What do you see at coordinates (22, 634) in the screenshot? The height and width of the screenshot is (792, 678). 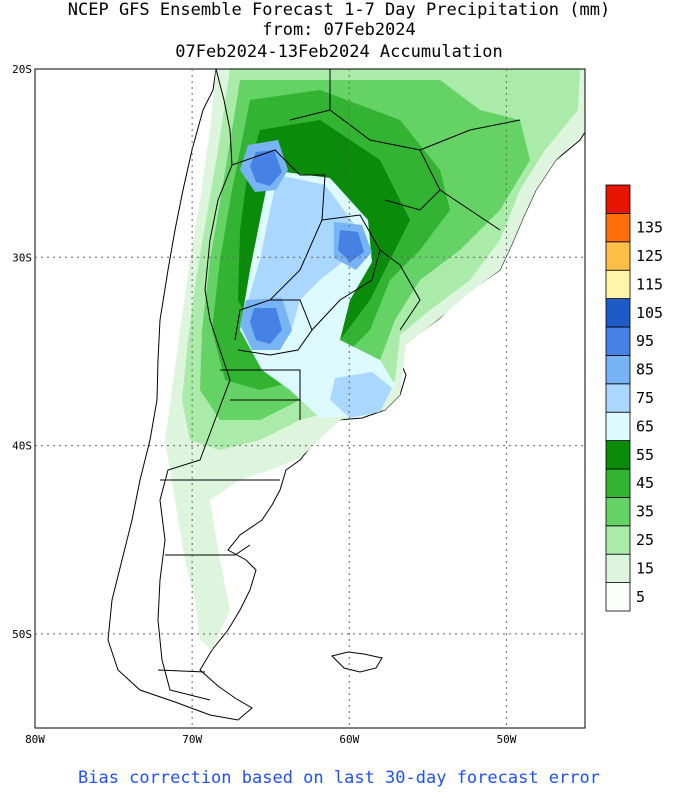 I see `lat-label-50S: 50S` at bounding box center [22, 634].